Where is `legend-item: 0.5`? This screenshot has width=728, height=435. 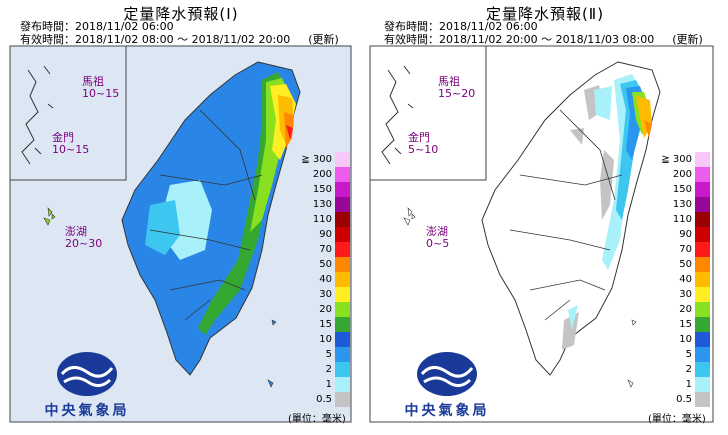 legend-item: 0.5 is located at coordinates (681, 399).